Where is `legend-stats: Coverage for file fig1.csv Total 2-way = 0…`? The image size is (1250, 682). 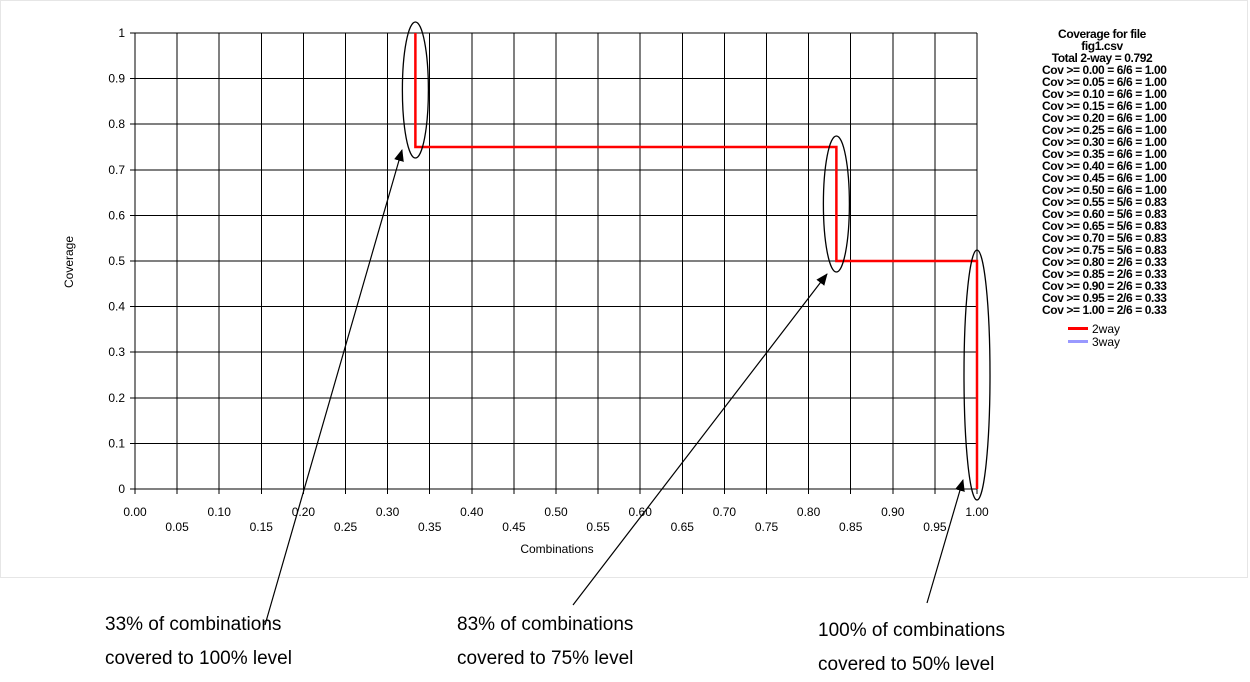
legend-stats: Coverage for file fig1.csv Total 2-way = 0… is located at coordinates (1104, 172).